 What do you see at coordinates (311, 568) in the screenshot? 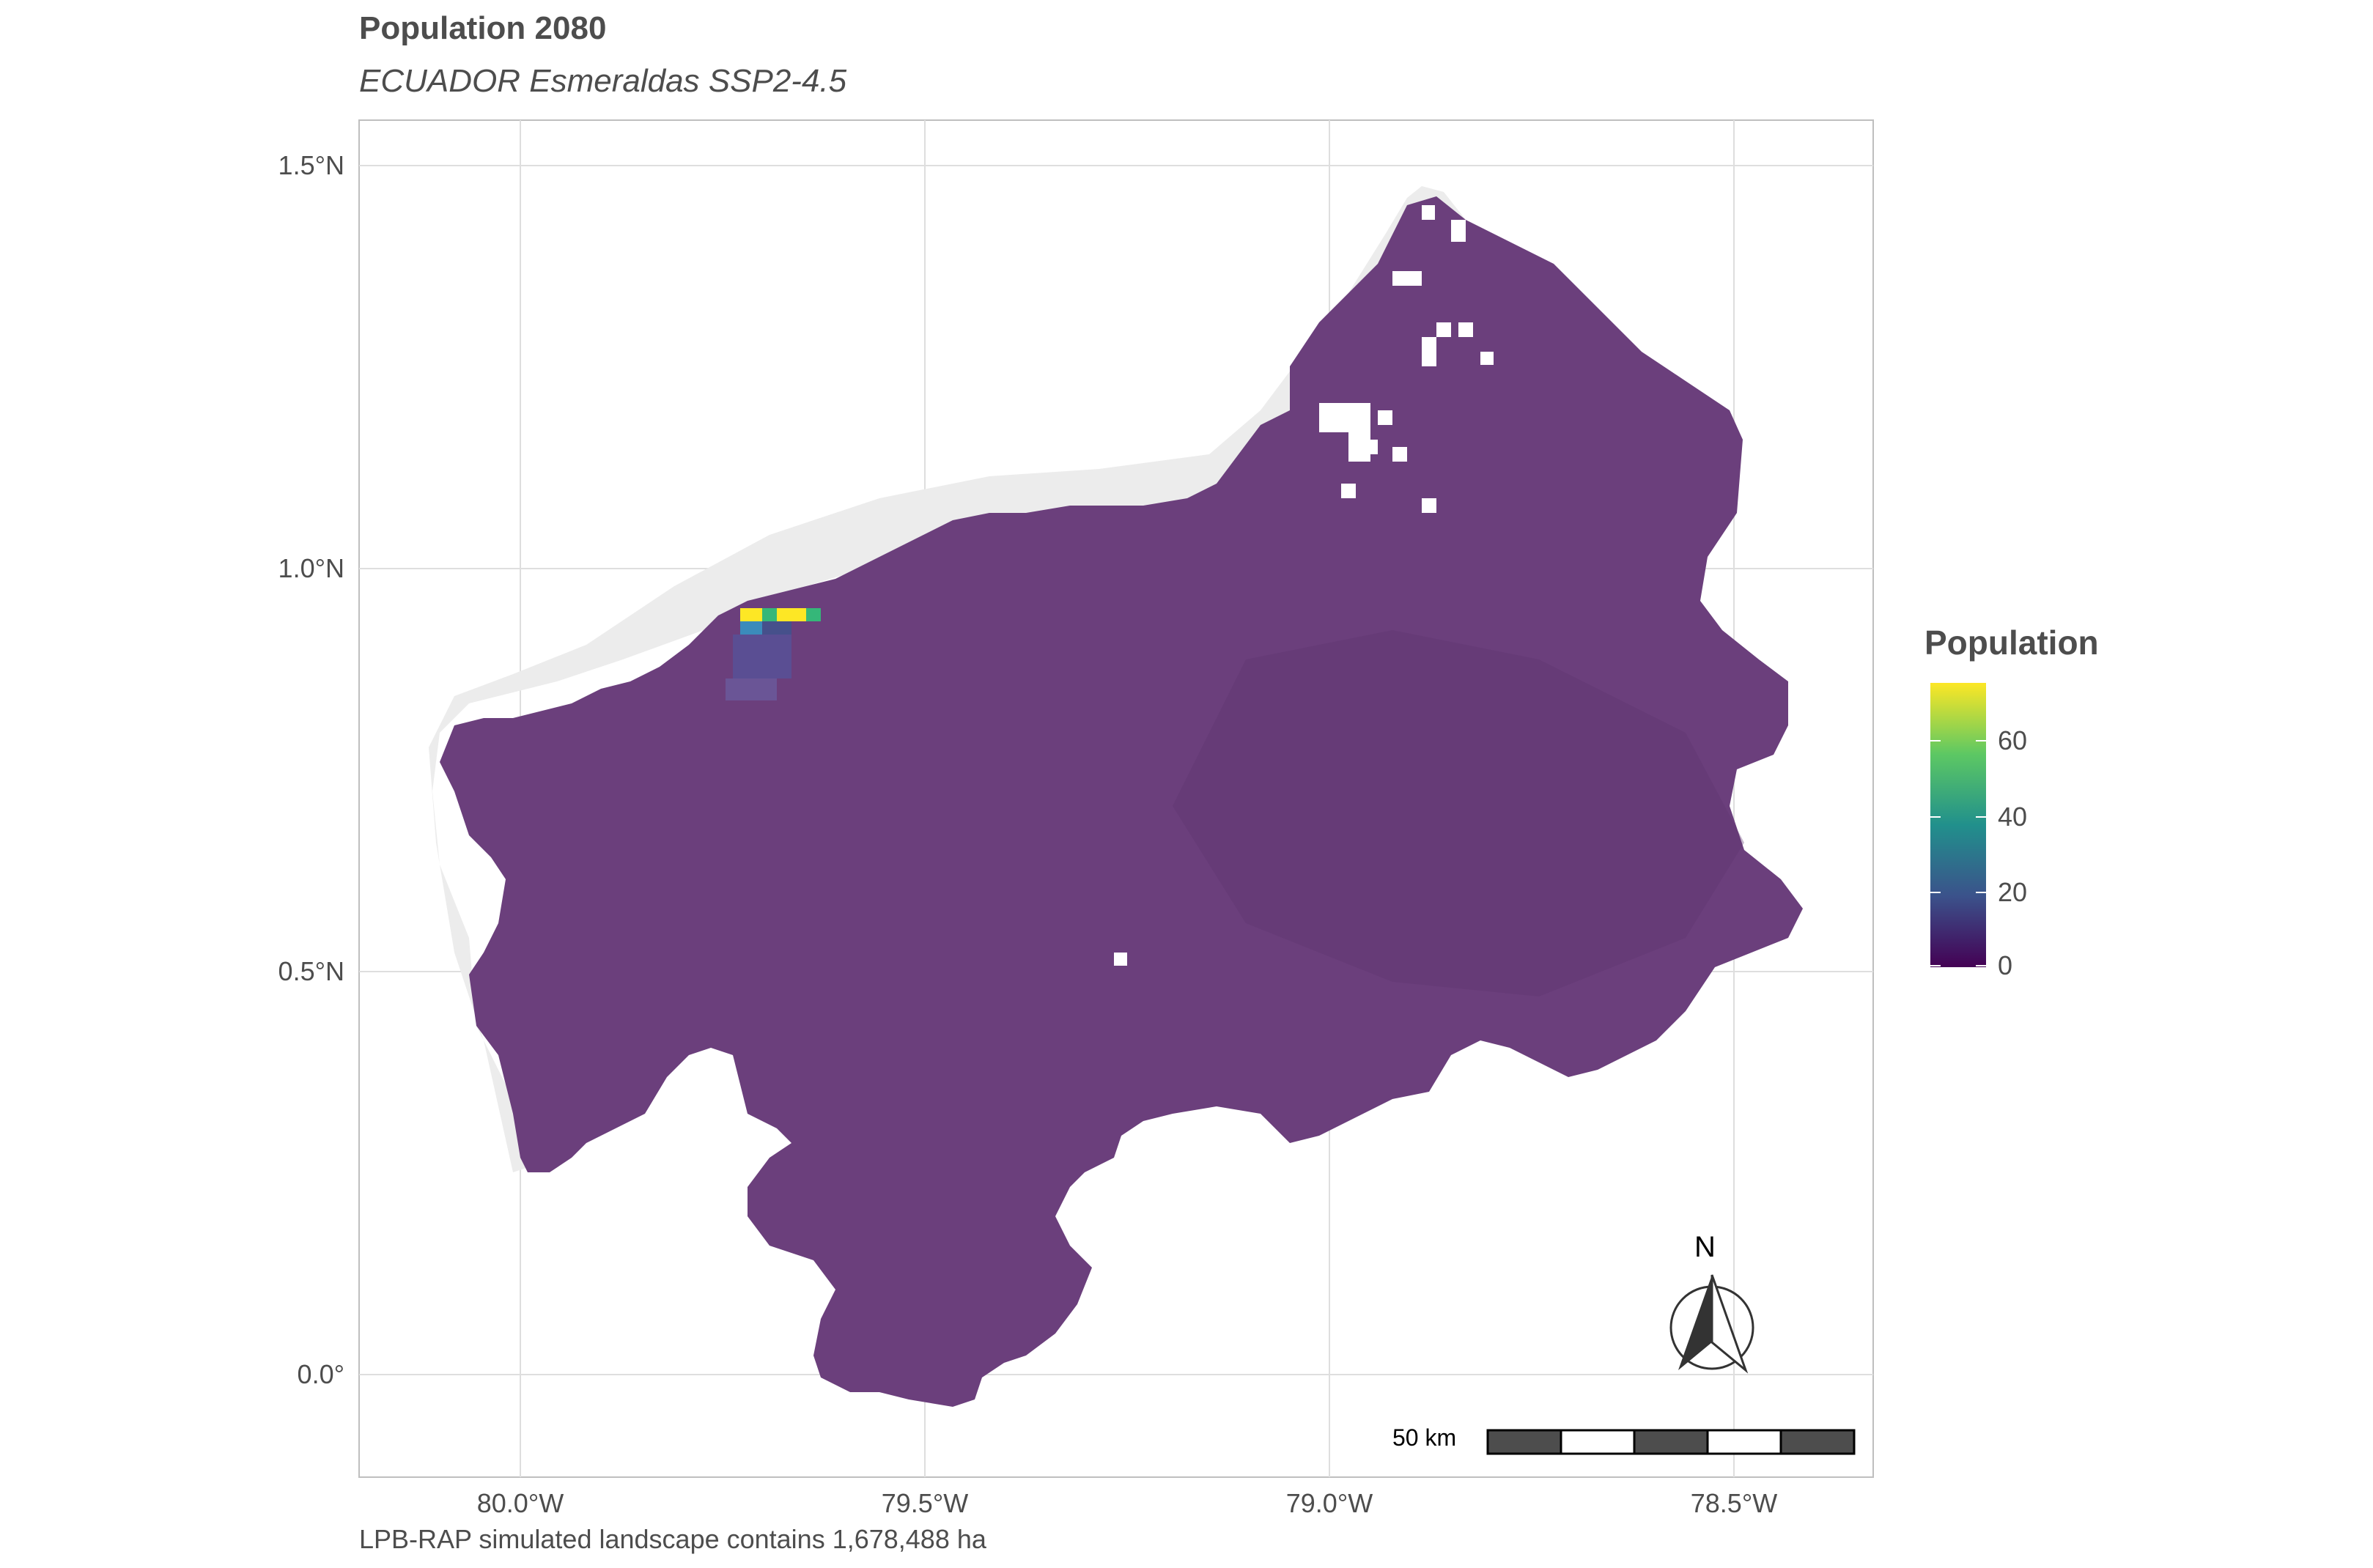
I see `y-tick-label: 1.0°N` at bounding box center [311, 568].